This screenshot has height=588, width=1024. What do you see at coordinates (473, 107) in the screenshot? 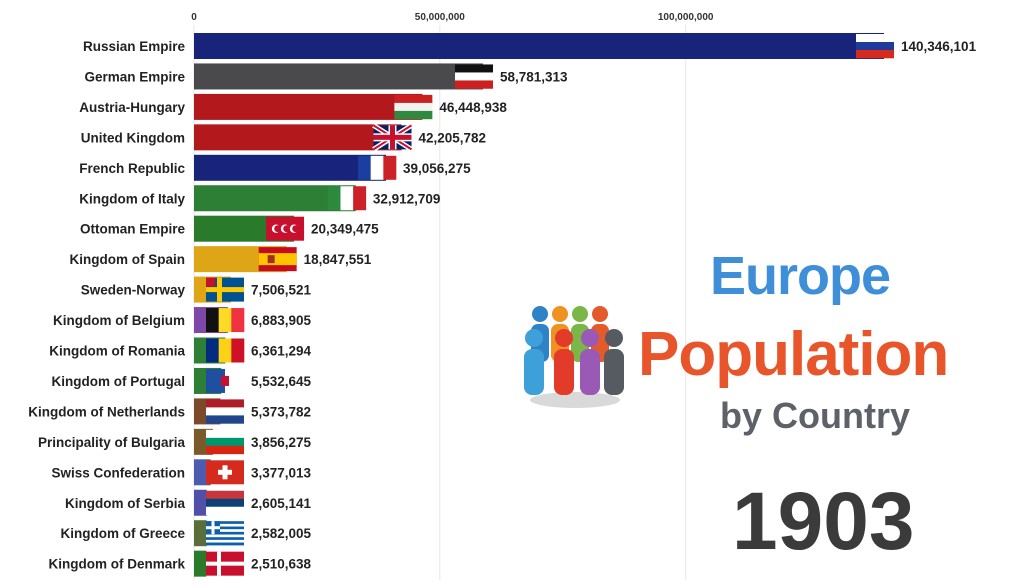
I see `value-label: 46,448,938` at bounding box center [473, 107].